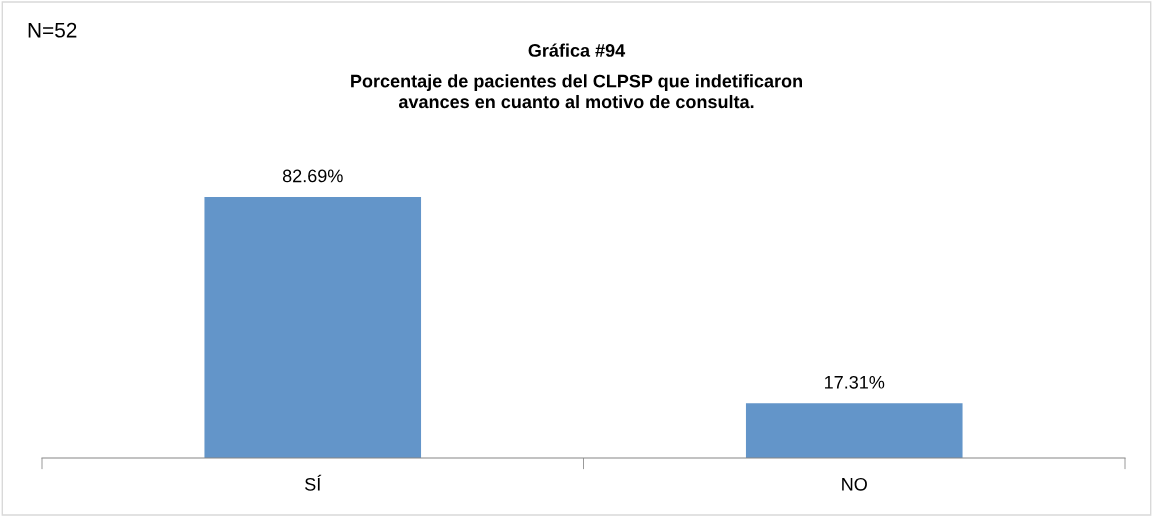  What do you see at coordinates (312, 176) in the screenshot?
I see `data-label: 82.69%` at bounding box center [312, 176].